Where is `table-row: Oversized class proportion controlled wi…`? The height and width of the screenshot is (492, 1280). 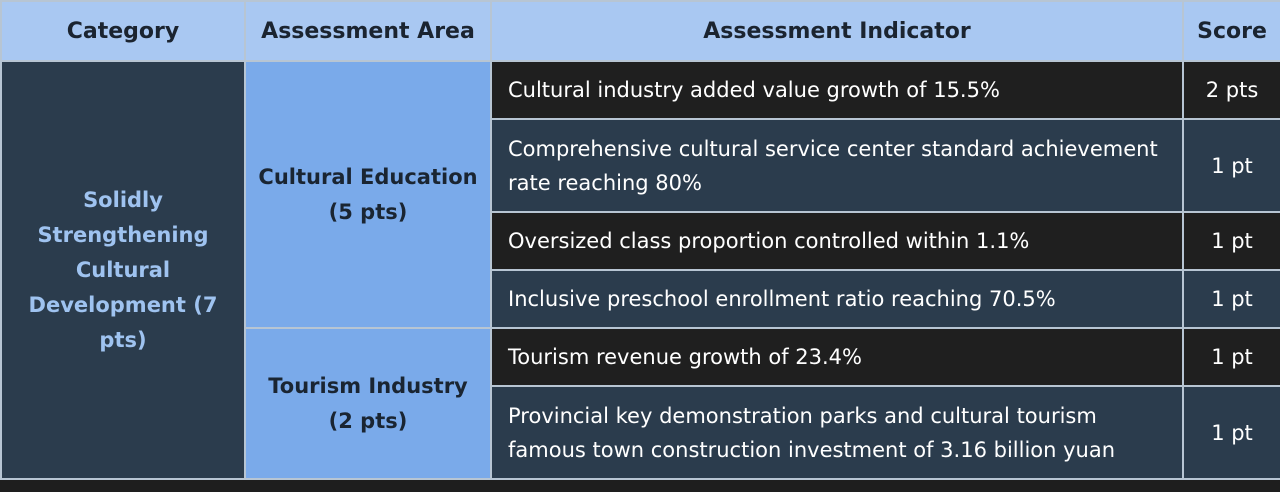
table-row: Oversized class proportion controlled wi… is located at coordinates (640, 241).